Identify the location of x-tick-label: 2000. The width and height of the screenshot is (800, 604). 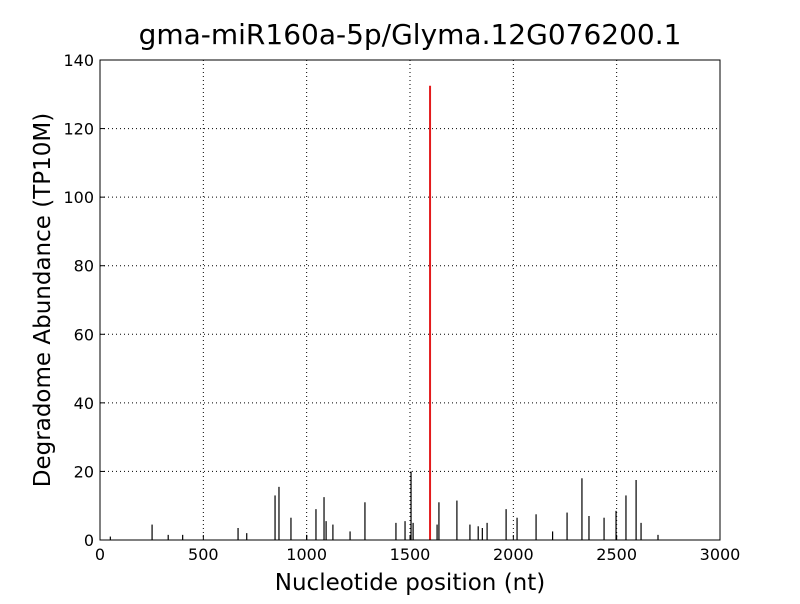
(513, 554).